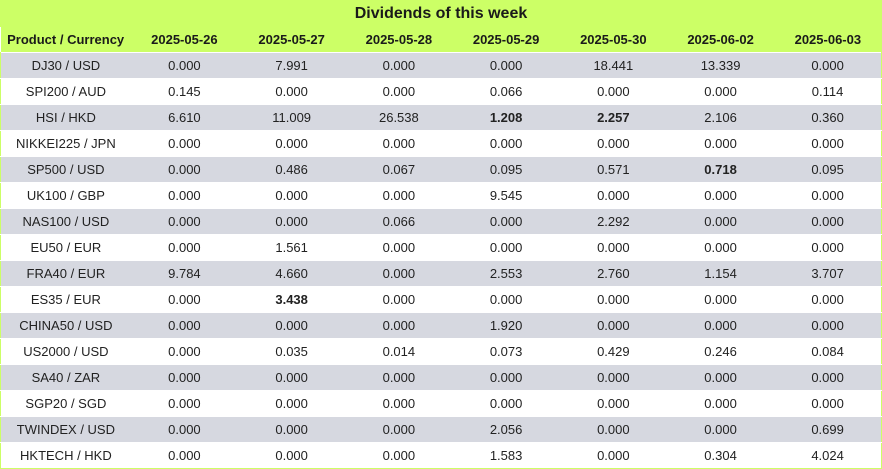 Image resolution: width=882 pixels, height=469 pixels. I want to click on dividend-value-cell: 3.707, so click(828, 273).